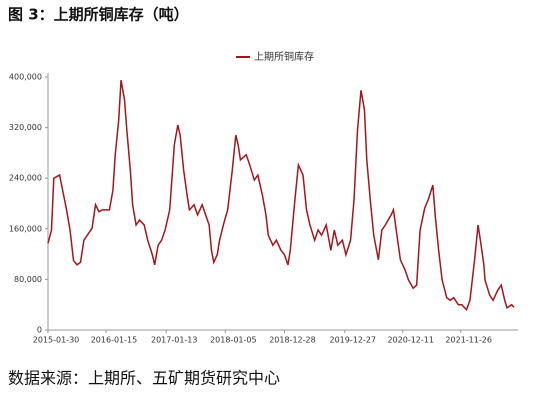 The width and height of the screenshot is (537, 400). Describe the element at coordinates (284, 56) in the screenshot. I see `legend-label: 上期所铜库存` at that location.